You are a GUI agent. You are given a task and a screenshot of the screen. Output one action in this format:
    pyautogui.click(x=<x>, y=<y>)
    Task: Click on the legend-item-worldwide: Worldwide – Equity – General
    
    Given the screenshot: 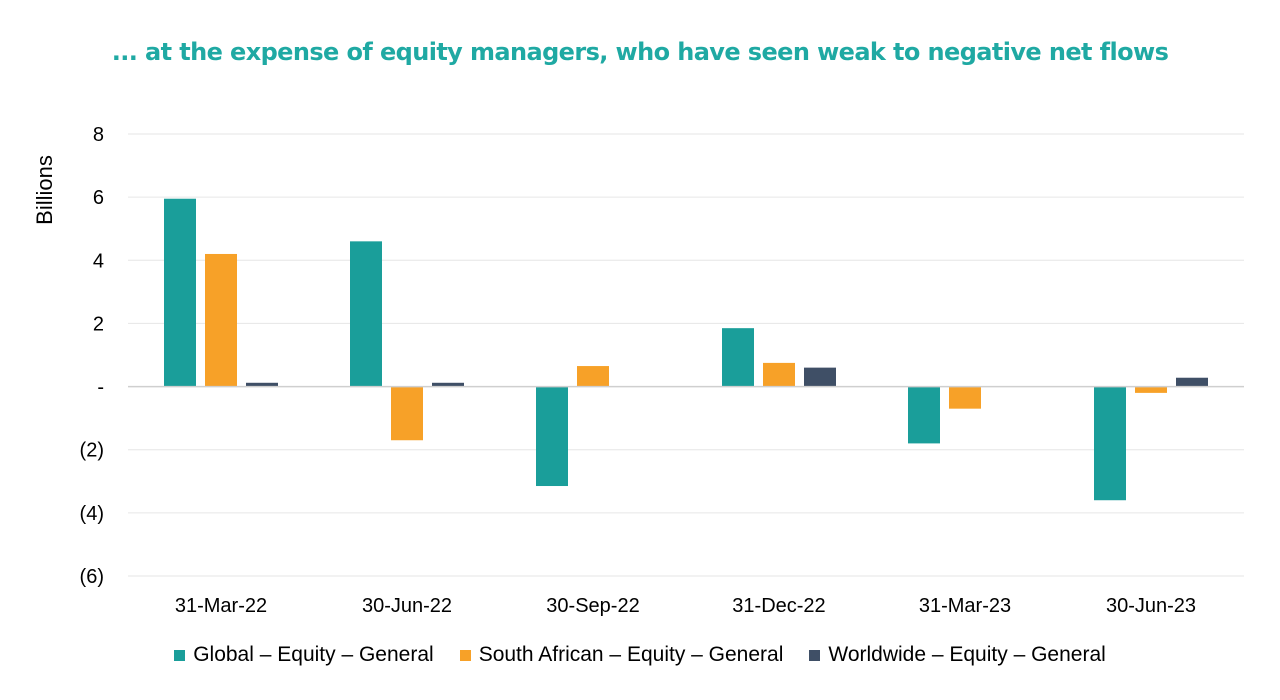 What is the action you would take?
    pyautogui.click(x=957, y=655)
    